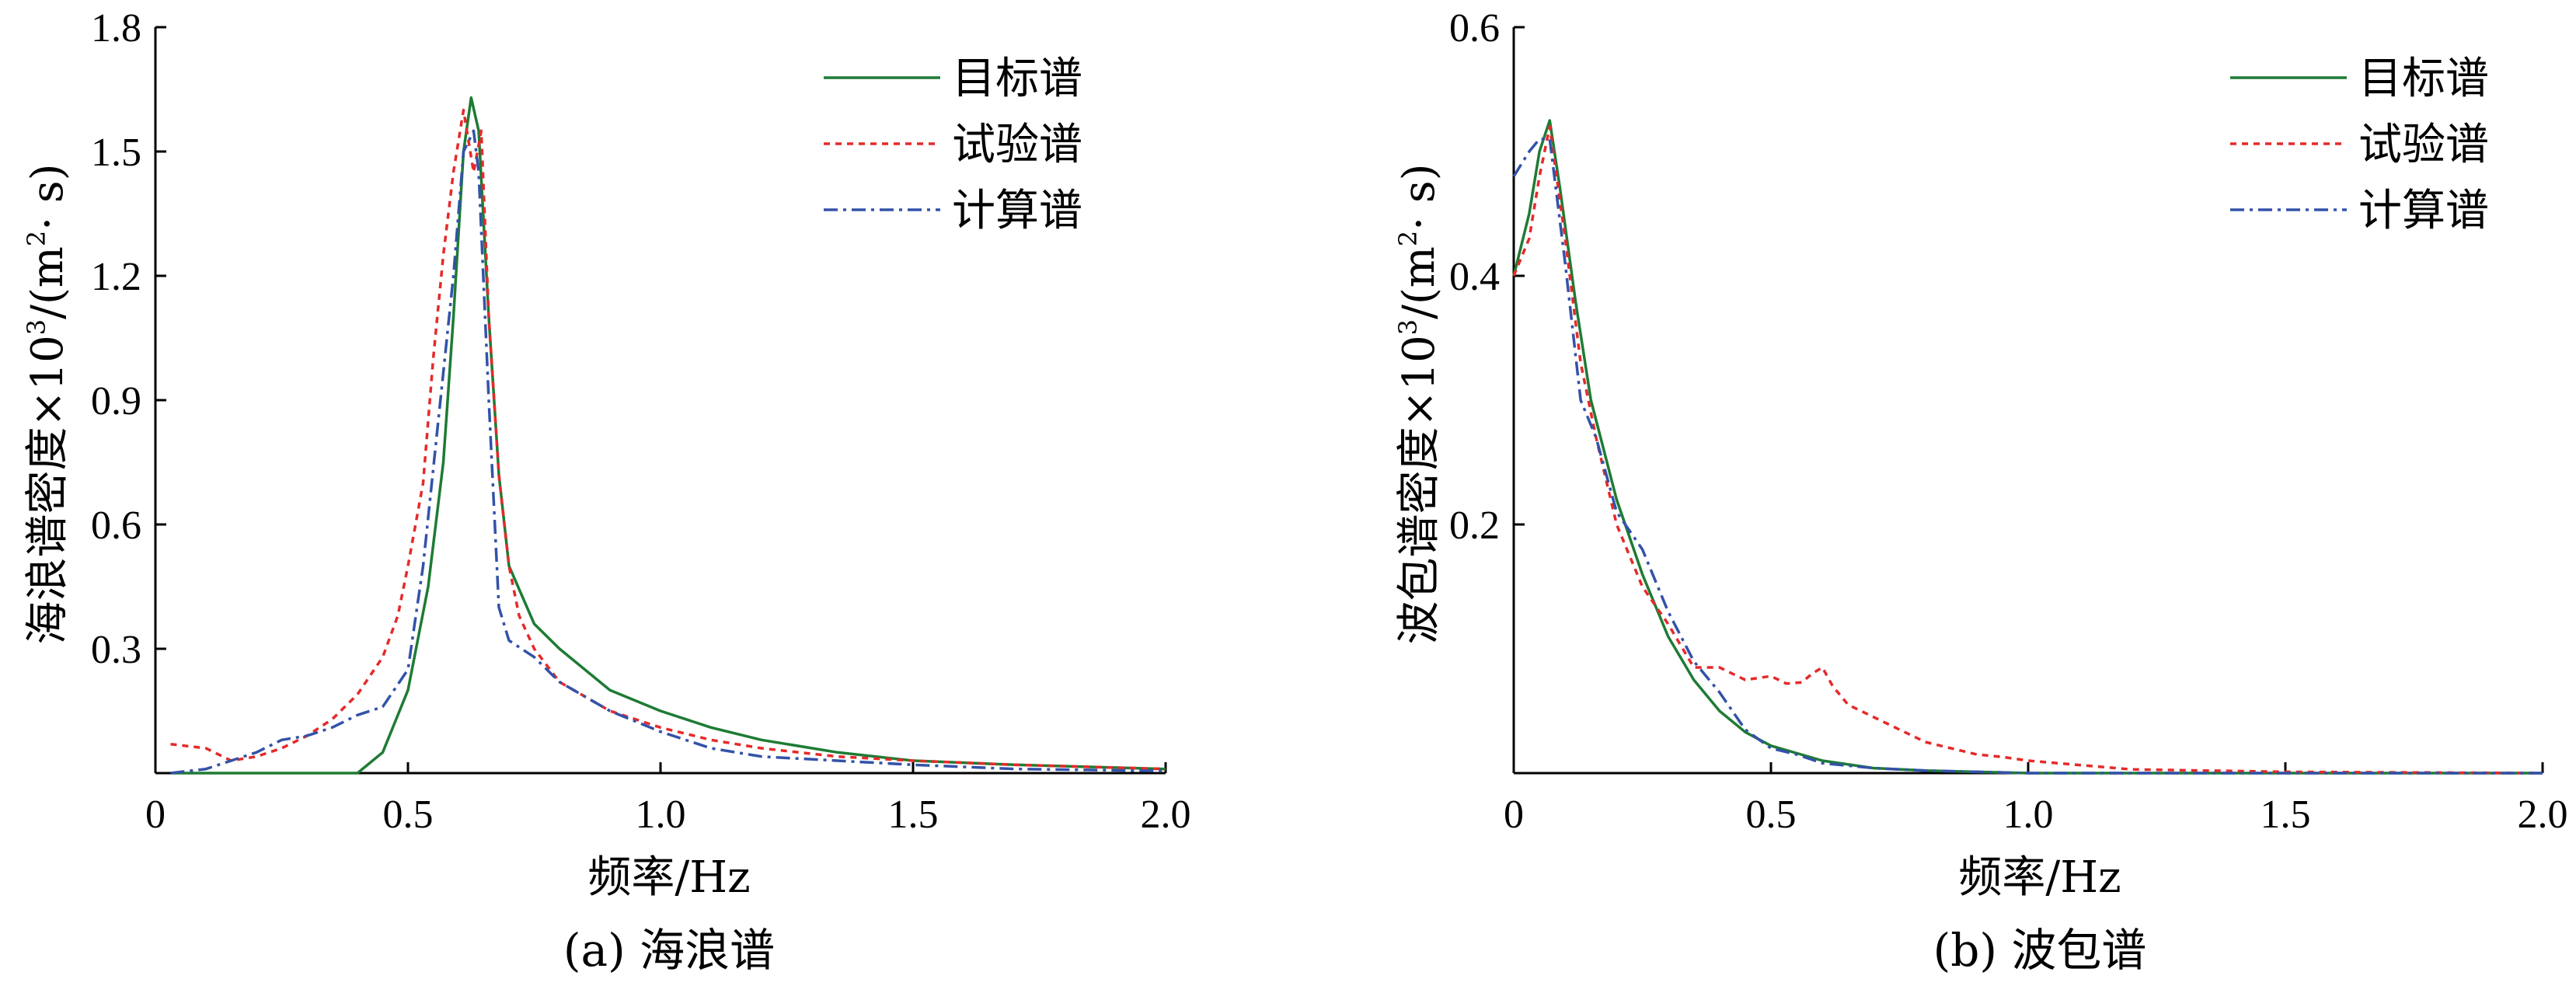 The height and width of the screenshot is (986, 2576). I want to click on y-tick-label: 0.2, so click(1474, 526).